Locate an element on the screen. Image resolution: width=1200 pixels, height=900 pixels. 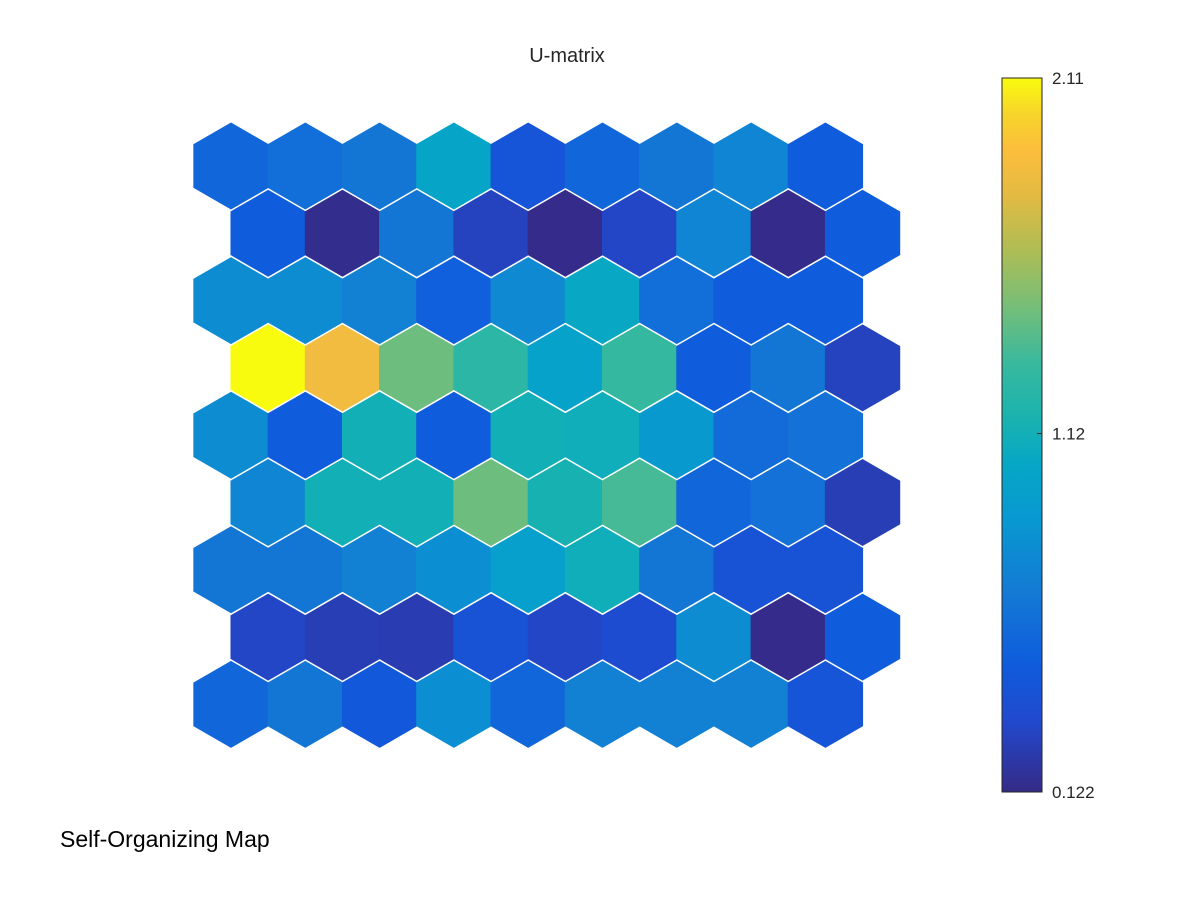
hex-cell-r4-c2 is located at coordinates (342, 368).